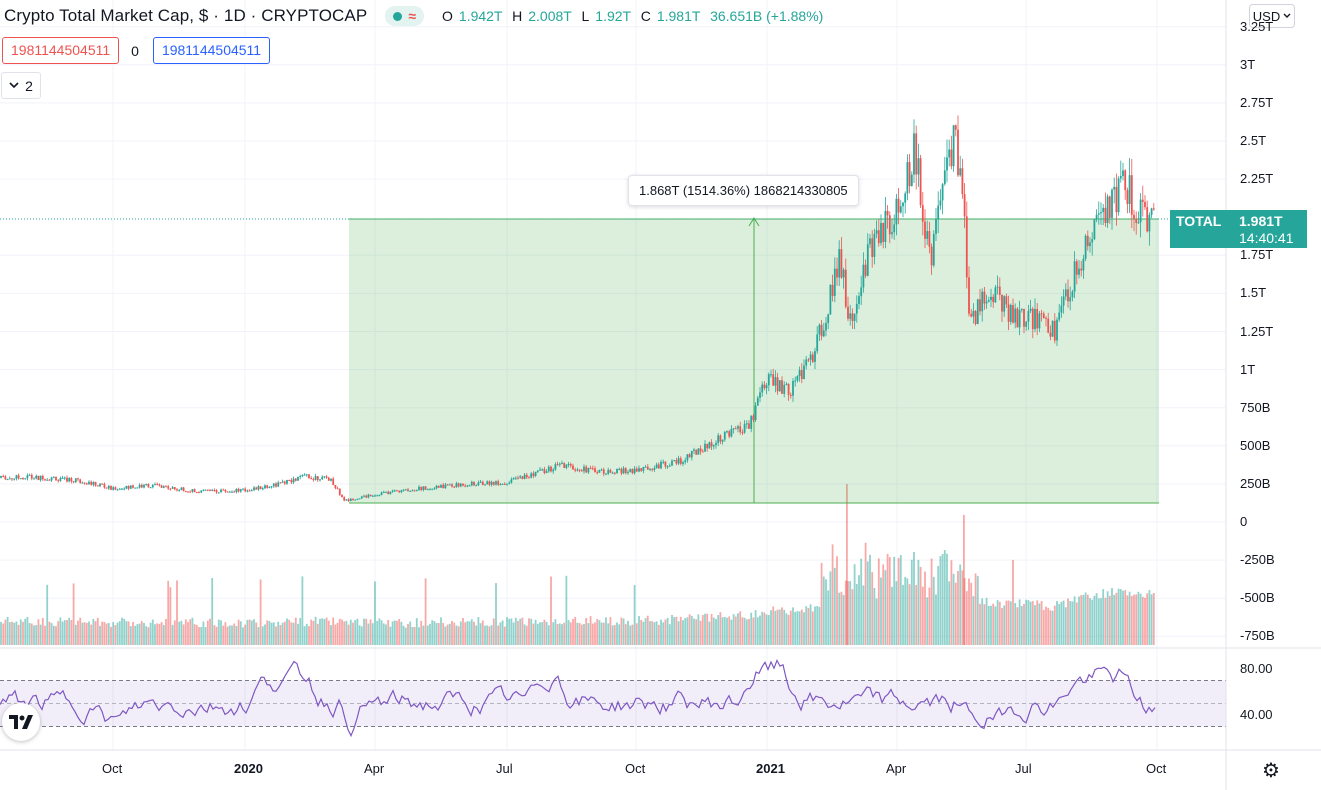 This screenshot has height=790, width=1321. What do you see at coordinates (1248, 64) in the screenshot?
I see `price-axis-label: 3T` at bounding box center [1248, 64].